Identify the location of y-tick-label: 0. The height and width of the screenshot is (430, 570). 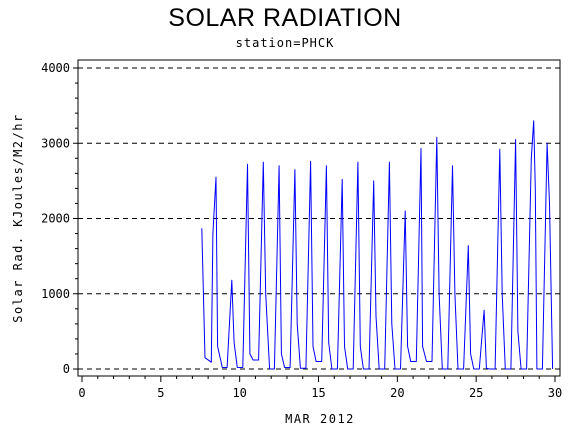
(66, 369).